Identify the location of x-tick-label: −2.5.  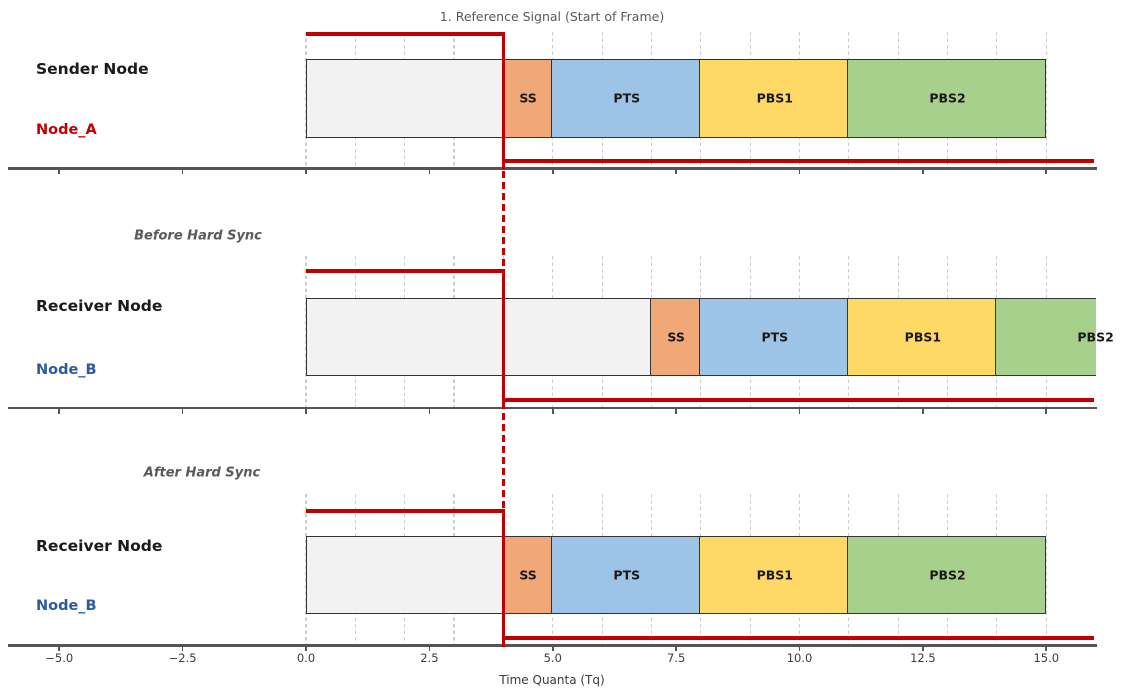
(182, 658).